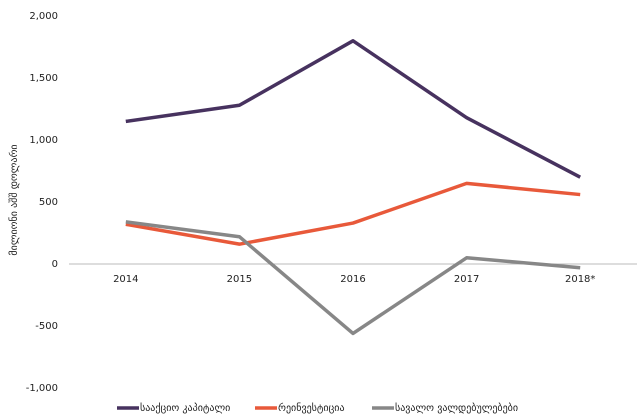 The height and width of the screenshot is (417, 637). I want to click on legend-label: სააქციო კაპიტალი, so click(185, 408).